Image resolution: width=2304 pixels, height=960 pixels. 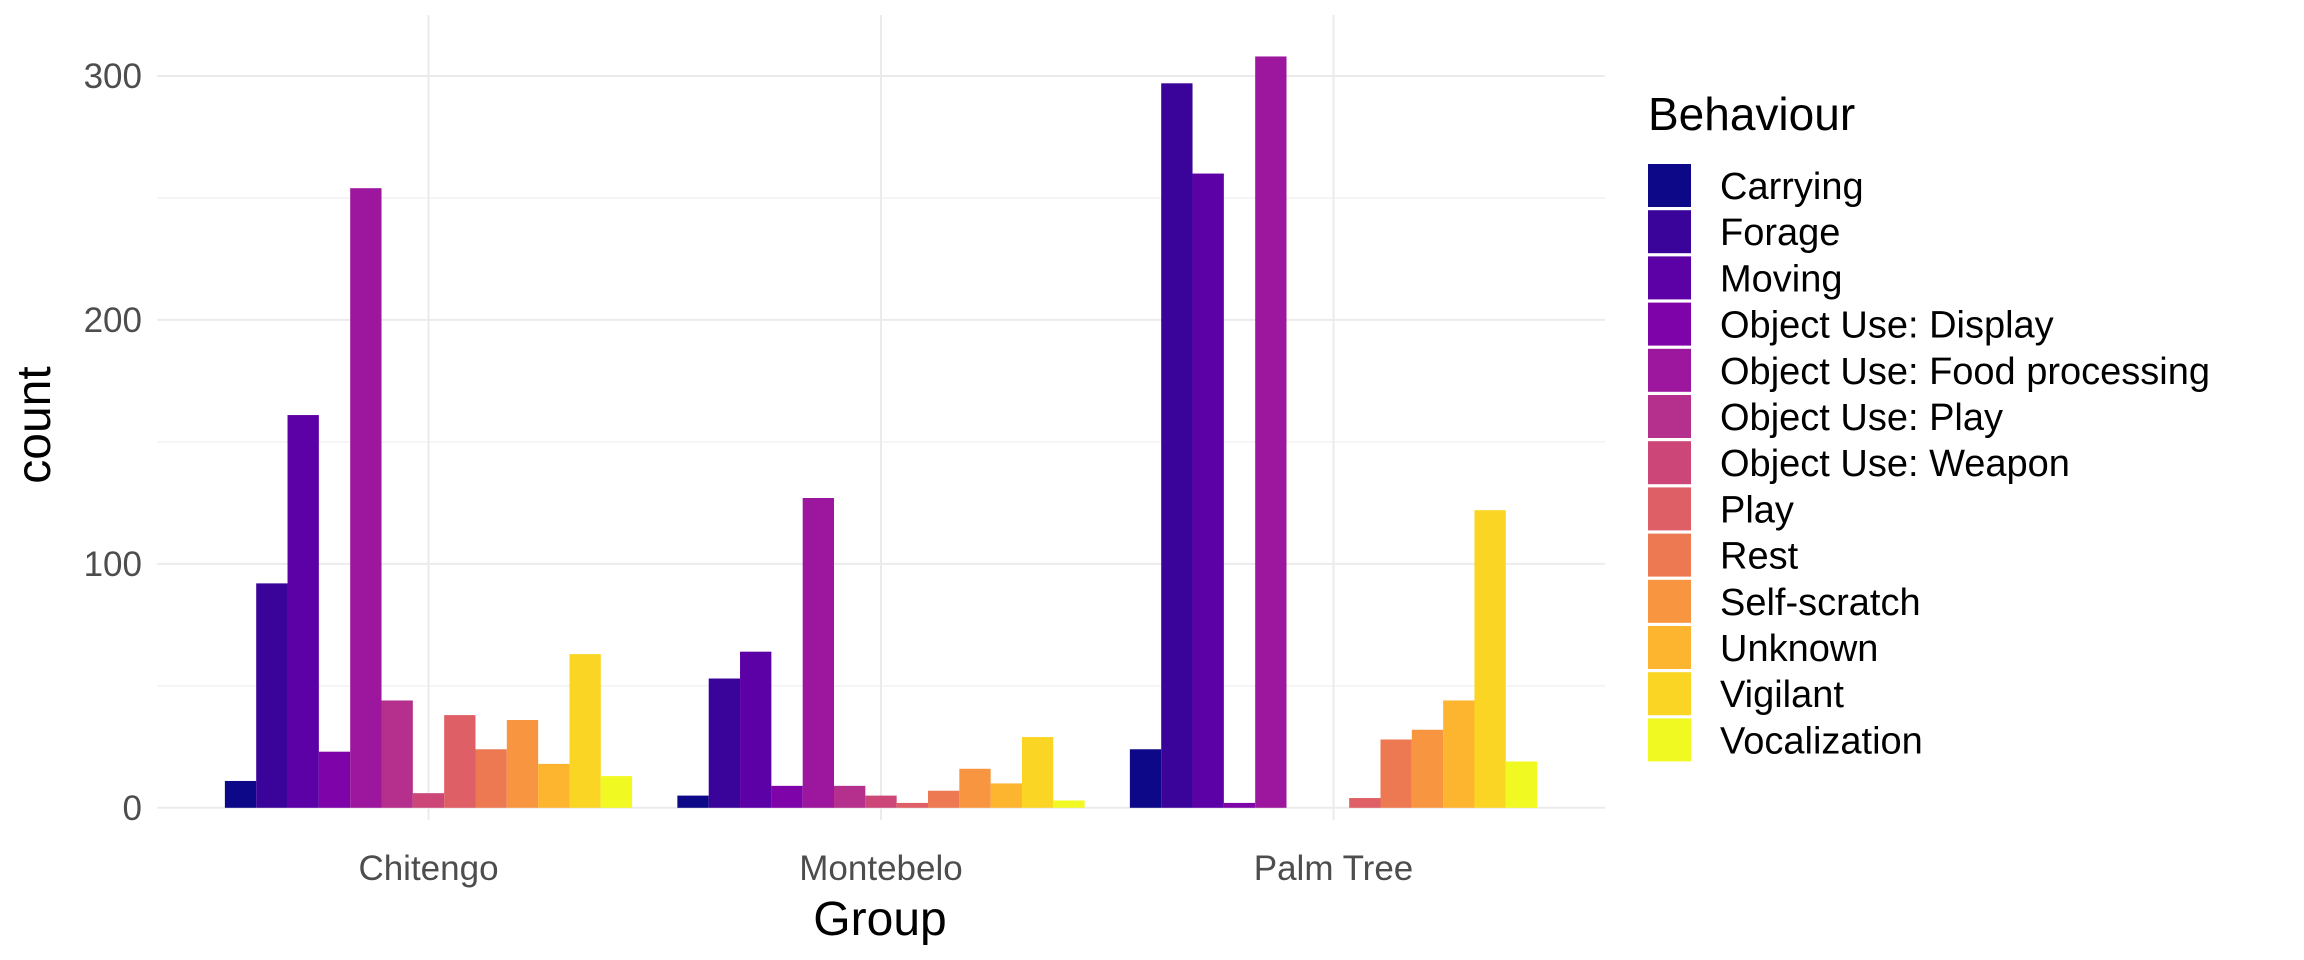 I want to click on x-tick-label: Montebelo, so click(x=880, y=868).